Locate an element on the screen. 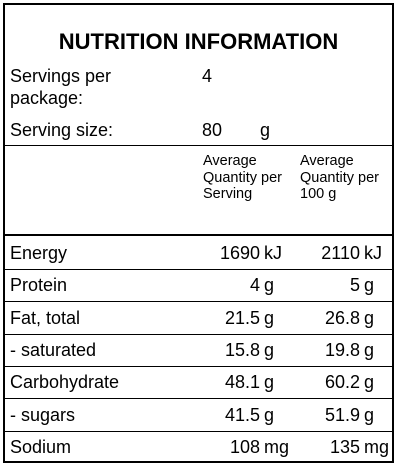  per-serving-unit: mg is located at coordinates (277, 446).